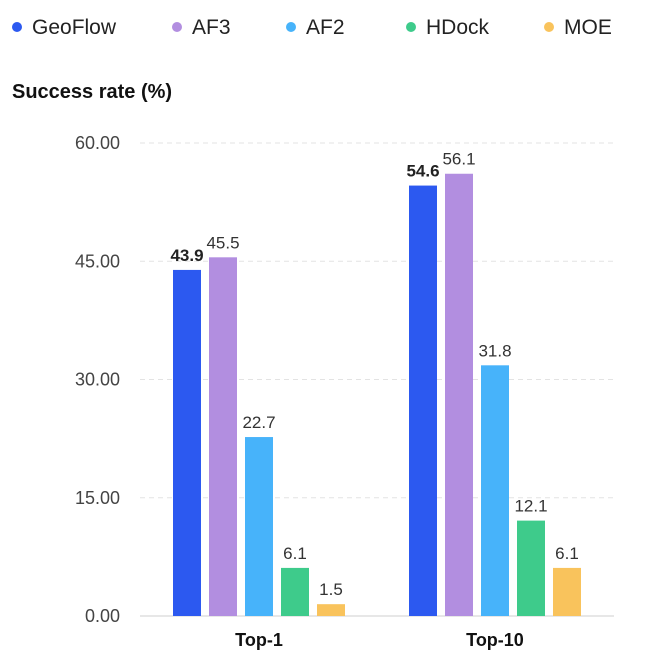  Describe the element at coordinates (325, 27) in the screenshot. I see `legend-label-af2: AF2` at that location.